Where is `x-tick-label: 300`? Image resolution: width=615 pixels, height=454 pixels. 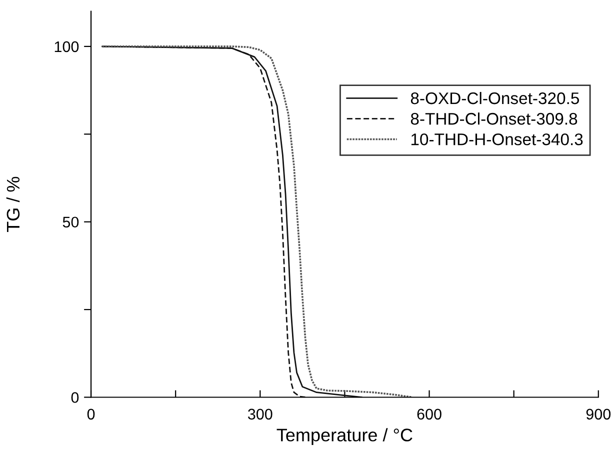 x-tick-label: 300 is located at coordinates (260, 414).